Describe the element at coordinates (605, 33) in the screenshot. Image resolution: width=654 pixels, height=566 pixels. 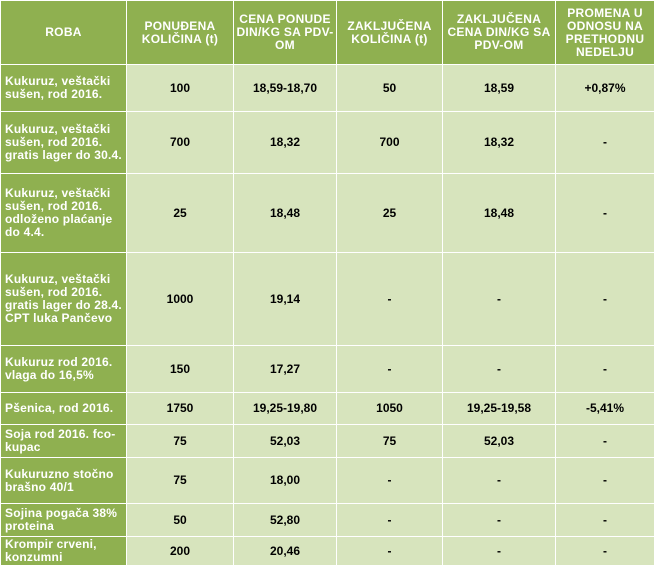
I see `header-change: PROMENA U ODNOSU NA PRETHODNU NEDELJU` at that location.